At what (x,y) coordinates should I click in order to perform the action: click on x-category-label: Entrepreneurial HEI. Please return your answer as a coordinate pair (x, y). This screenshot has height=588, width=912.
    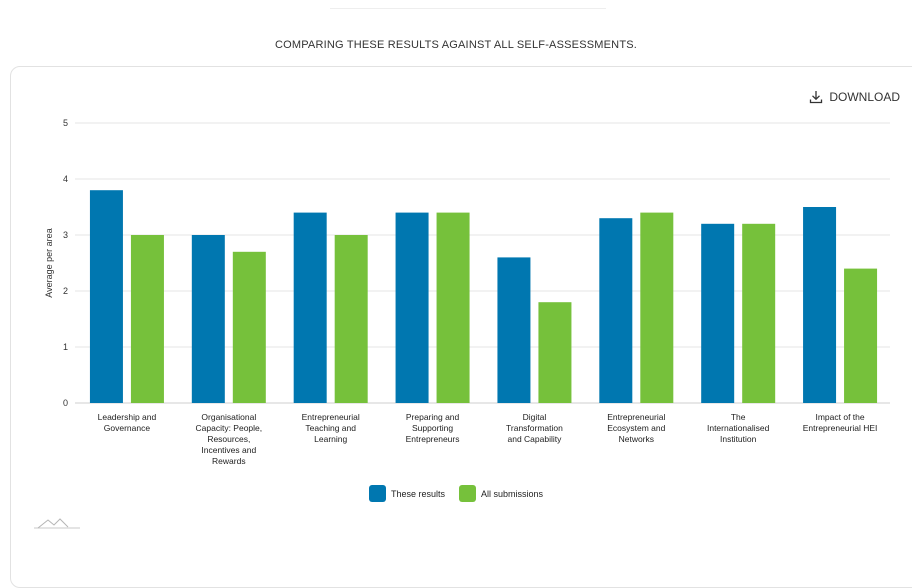
    Looking at the image, I should click on (840, 428).